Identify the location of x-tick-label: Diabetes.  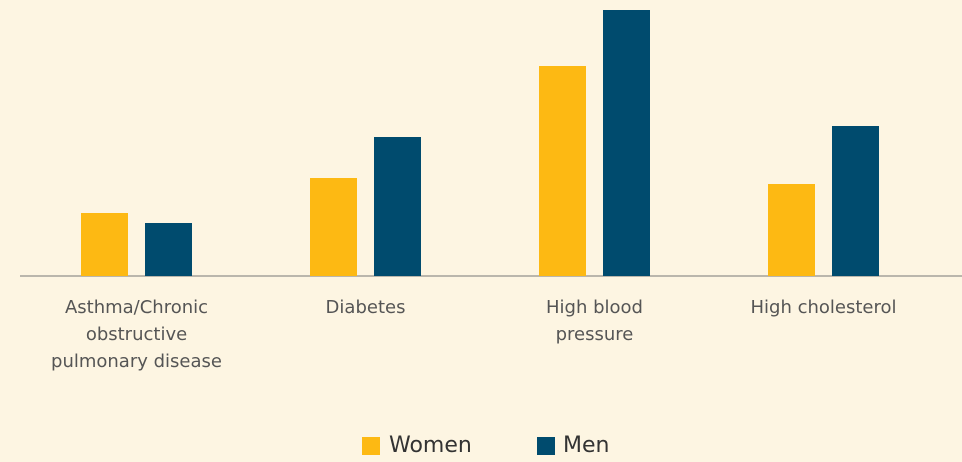
(365, 307).